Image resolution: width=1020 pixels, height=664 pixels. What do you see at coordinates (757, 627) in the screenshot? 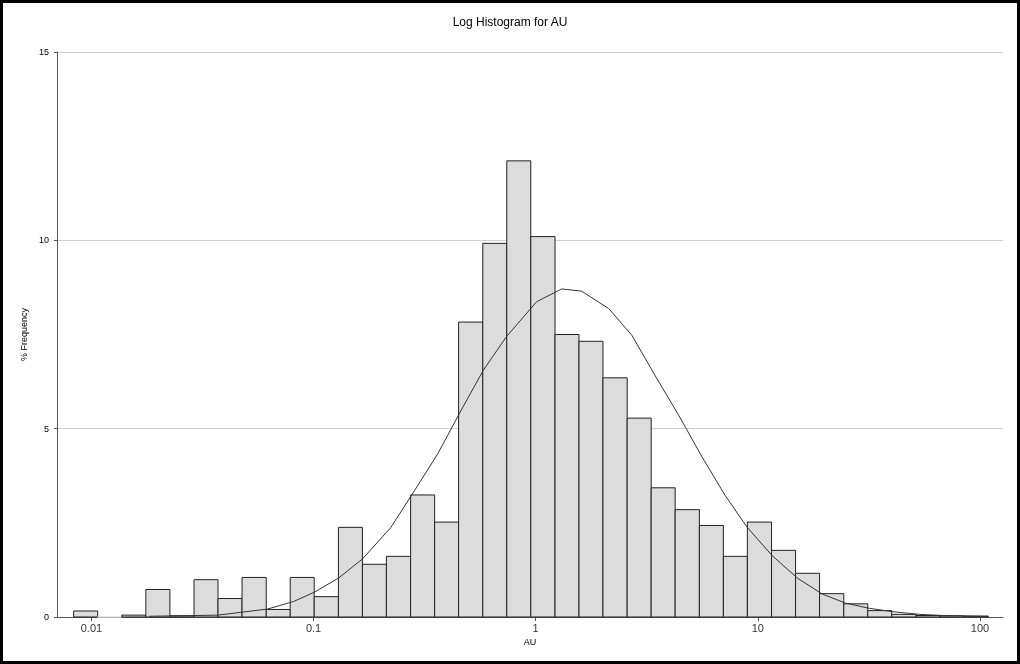
I see `x-tick-label: 10` at bounding box center [757, 627].